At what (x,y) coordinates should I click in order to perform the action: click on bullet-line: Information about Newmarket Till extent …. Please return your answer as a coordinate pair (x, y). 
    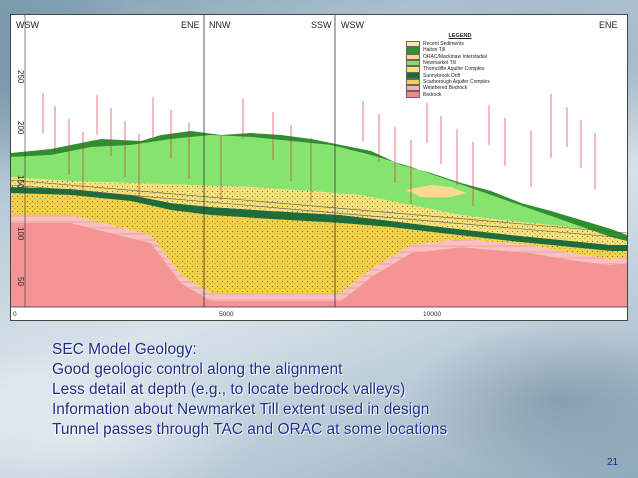
    Looking at the image, I should click on (241, 409).